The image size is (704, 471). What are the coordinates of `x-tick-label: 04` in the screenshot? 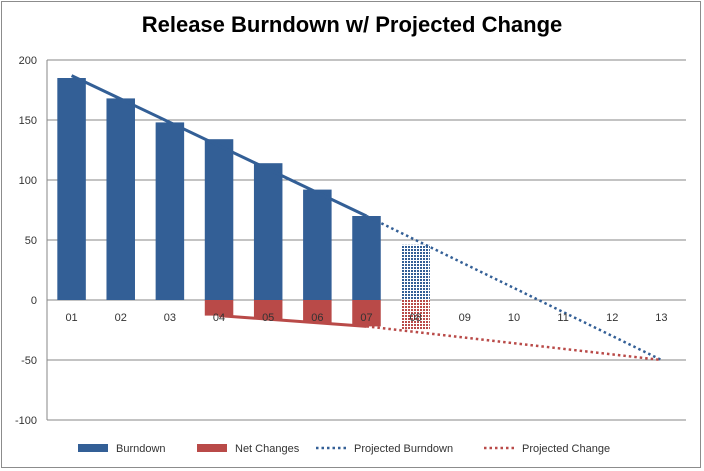 It's located at (219, 318).